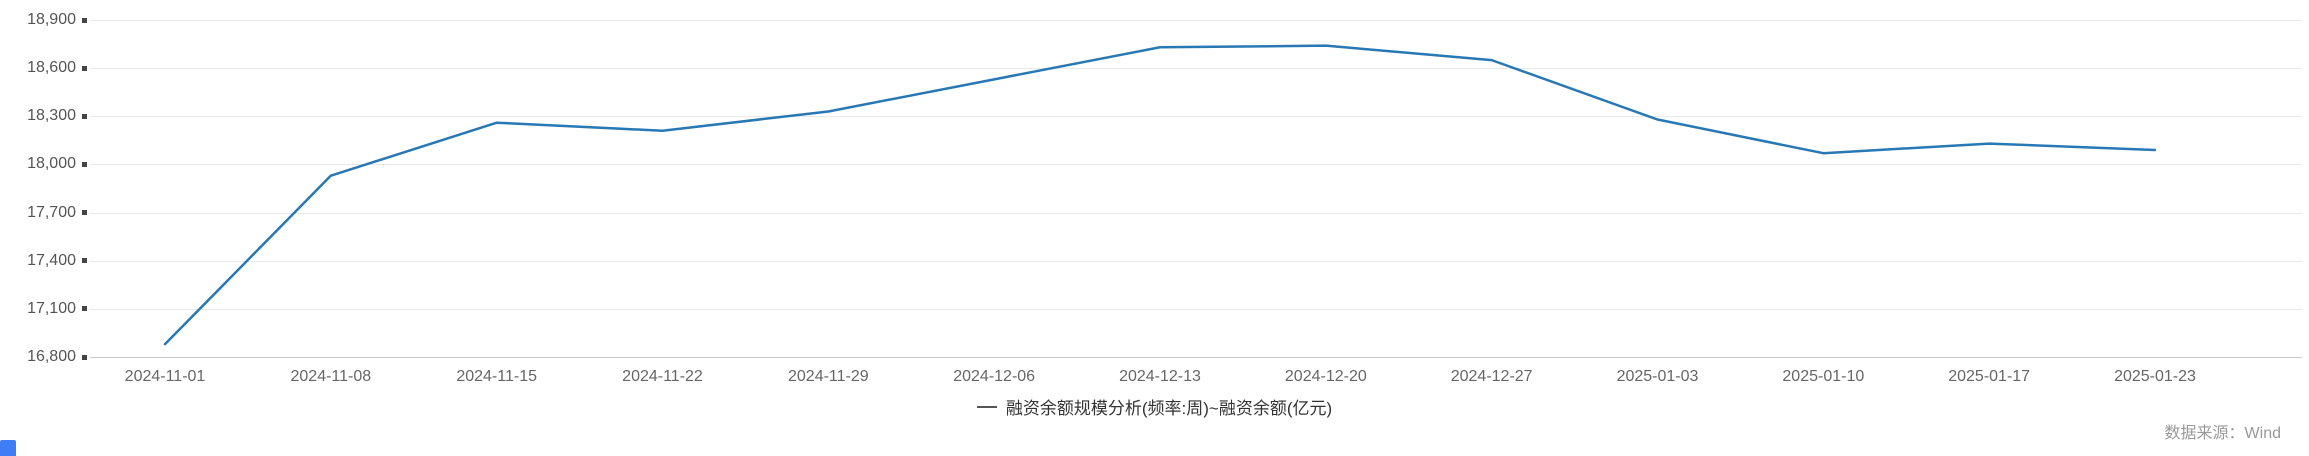 The height and width of the screenshot is (456, 2309). What do you see at coordinates (1325, 376) in the screenshot?
I see `x-axis-tick-label: 2024-12-20` at bounding box center [1325, 376].